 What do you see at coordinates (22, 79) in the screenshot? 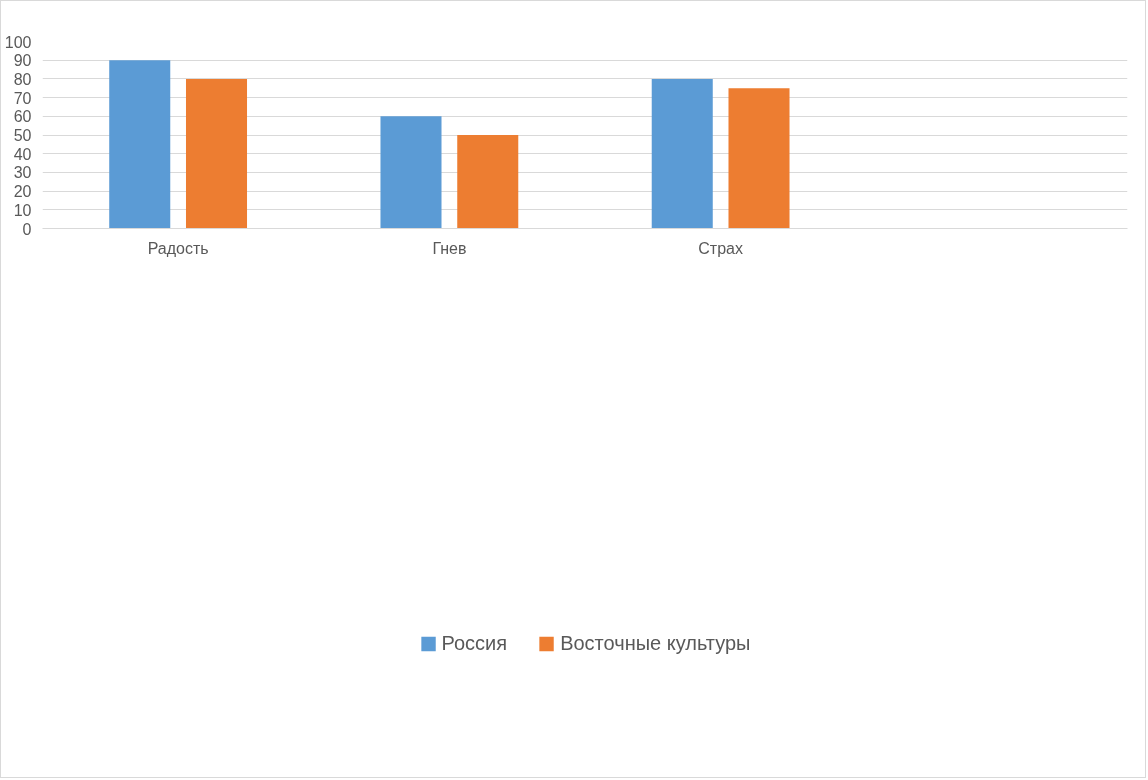
I see `y-tick-label: 80` at bounding box center [22, 79].